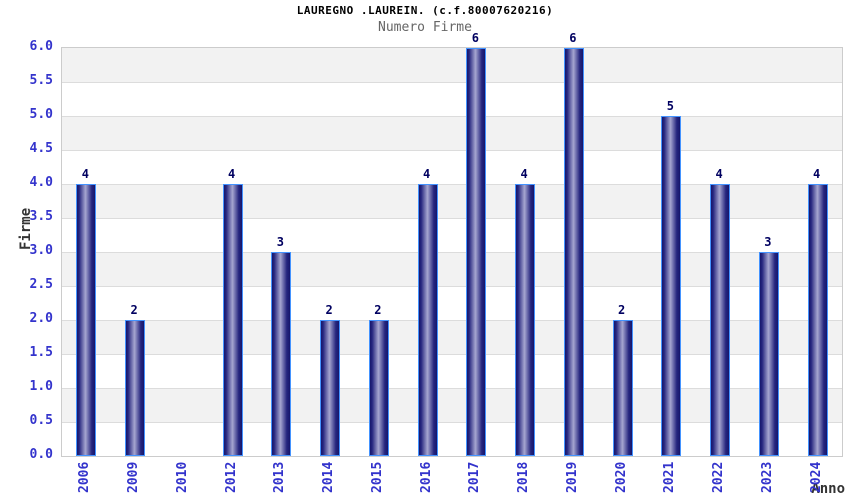 The image size is (850, 500). I want to click on x-axis-label: Anno, so click(828, 489).